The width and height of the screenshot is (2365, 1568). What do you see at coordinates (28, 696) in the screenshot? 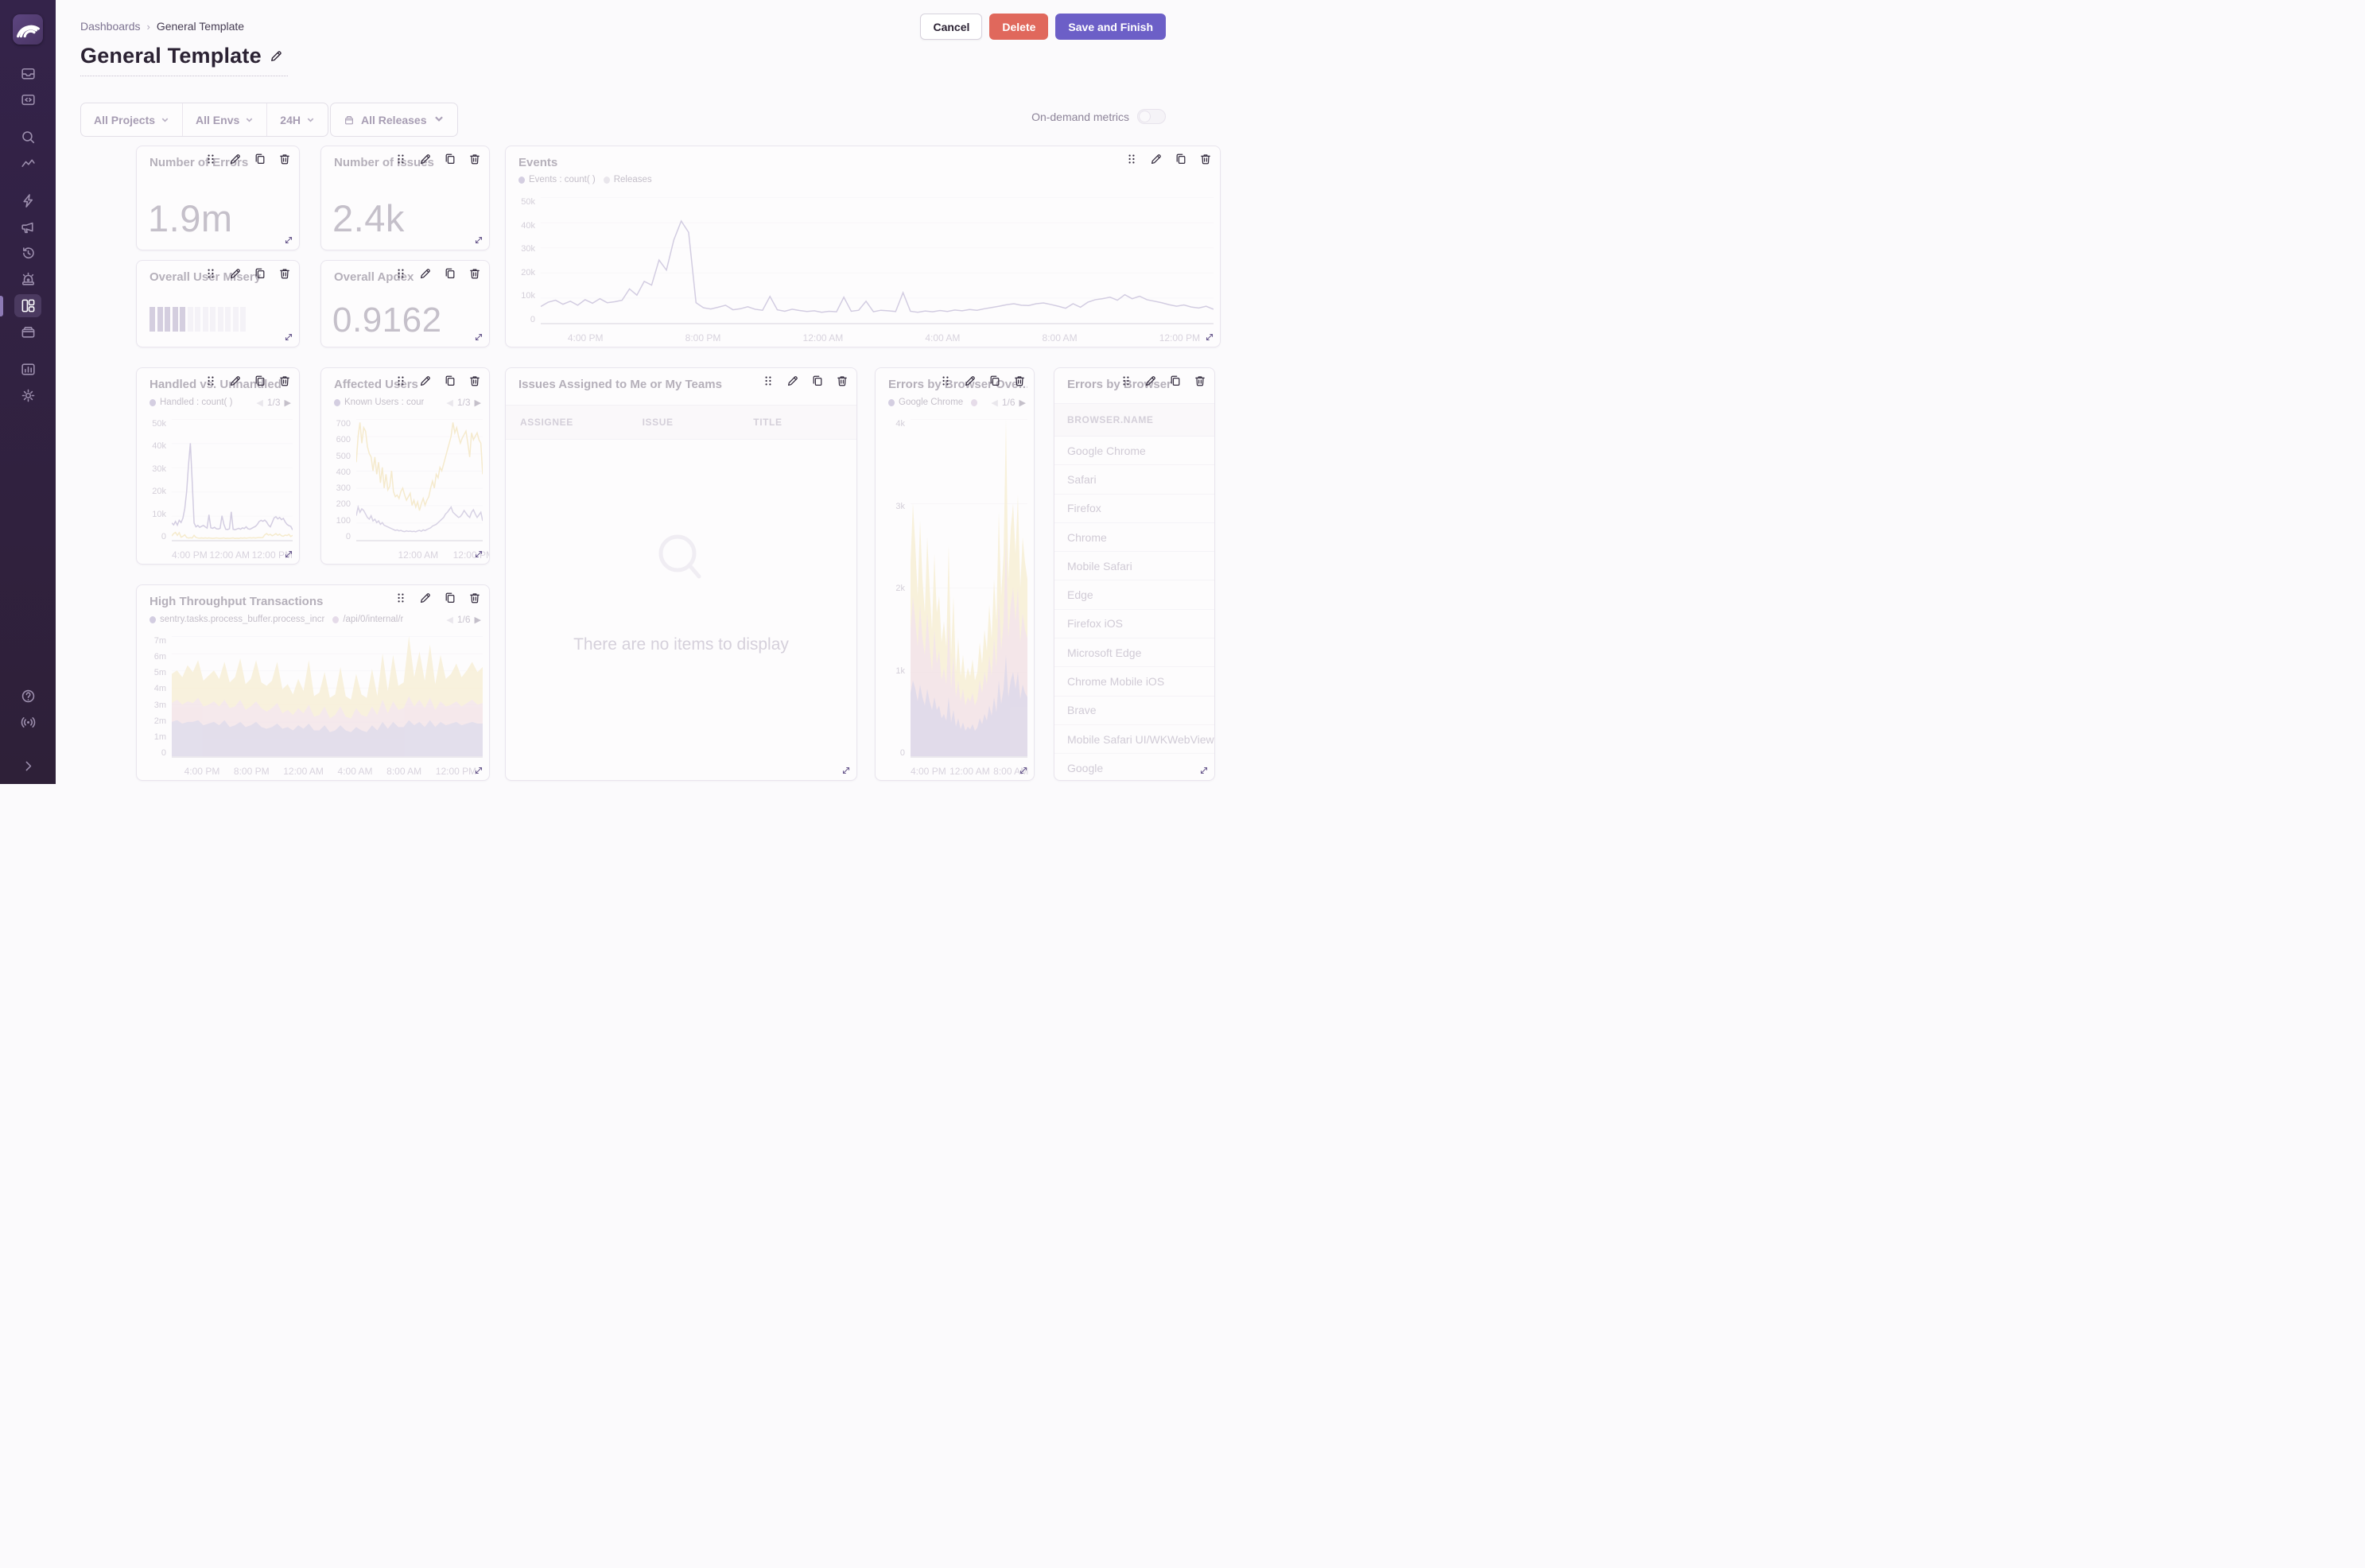
I see `sidebar-item-help` at bounding box center [28, 696].